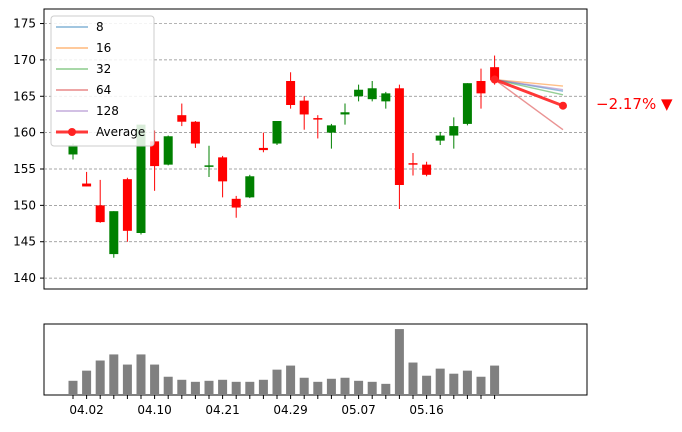 This screenshot has height=432, width=682. Describe the element at coordinates (290, 410) in the screenshot. I see `x-tick-label: 04.29` at that location.